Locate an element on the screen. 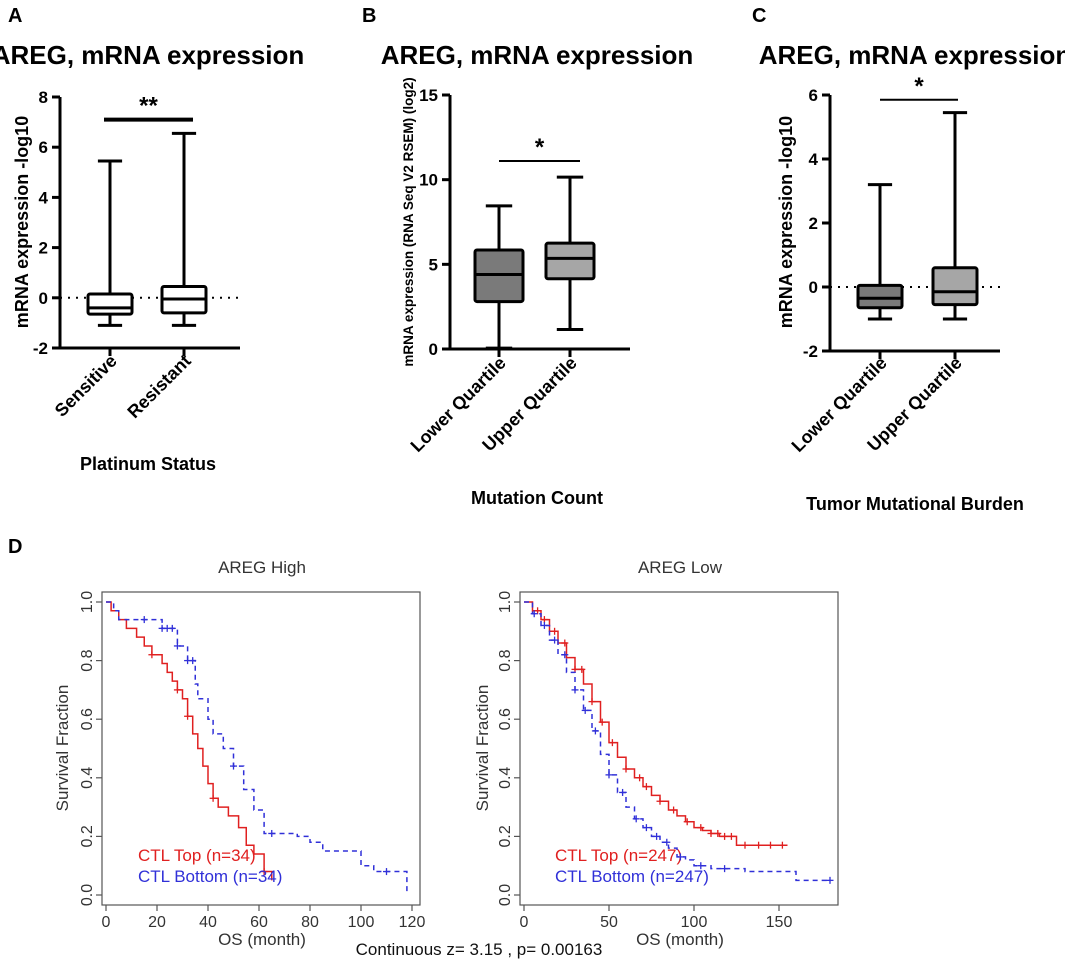 This screenshot has width=1065, height=961. panel-c-title: AREG, mRNA expression is located at coordinates (912, 55).